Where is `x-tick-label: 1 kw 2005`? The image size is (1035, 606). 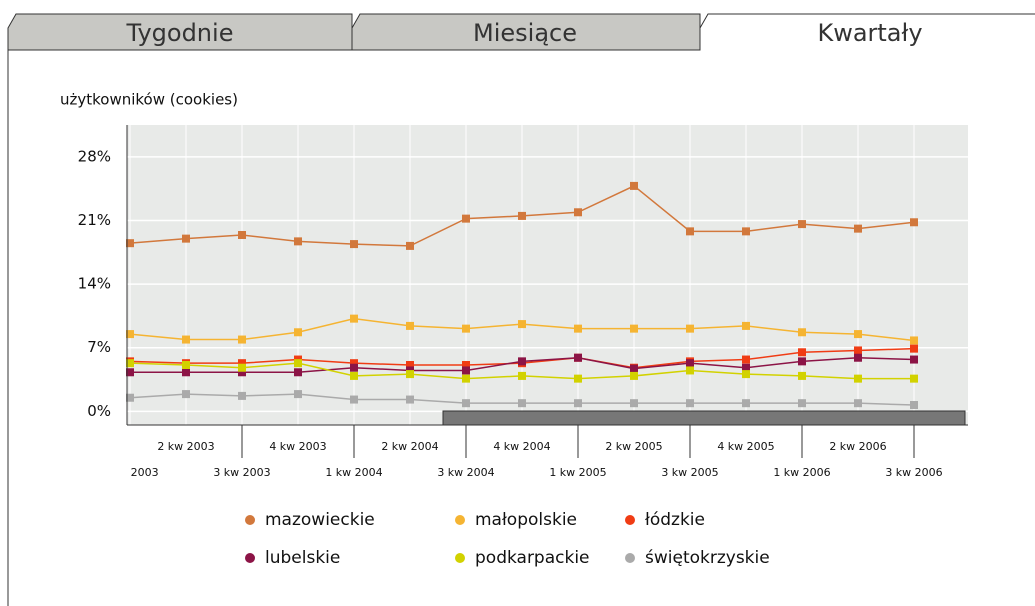
x-tick-label: 1 kw 2005 is located at coordinates (577, 472).